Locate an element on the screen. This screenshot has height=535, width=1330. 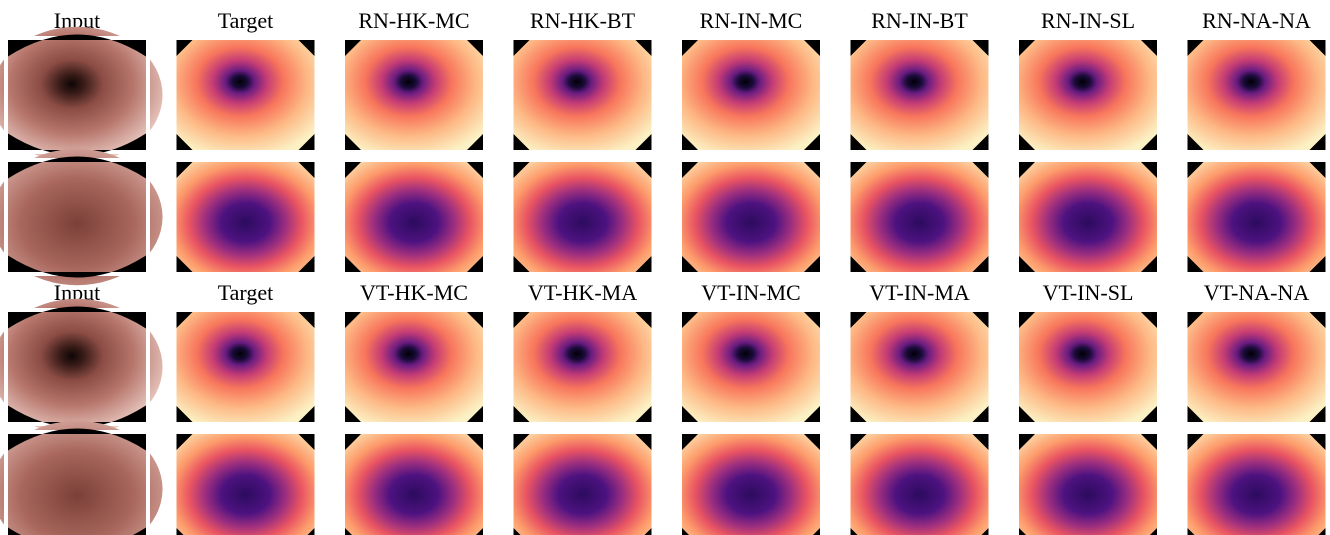
column-label: VT-HK-MA is located at coordinates (582, 292).